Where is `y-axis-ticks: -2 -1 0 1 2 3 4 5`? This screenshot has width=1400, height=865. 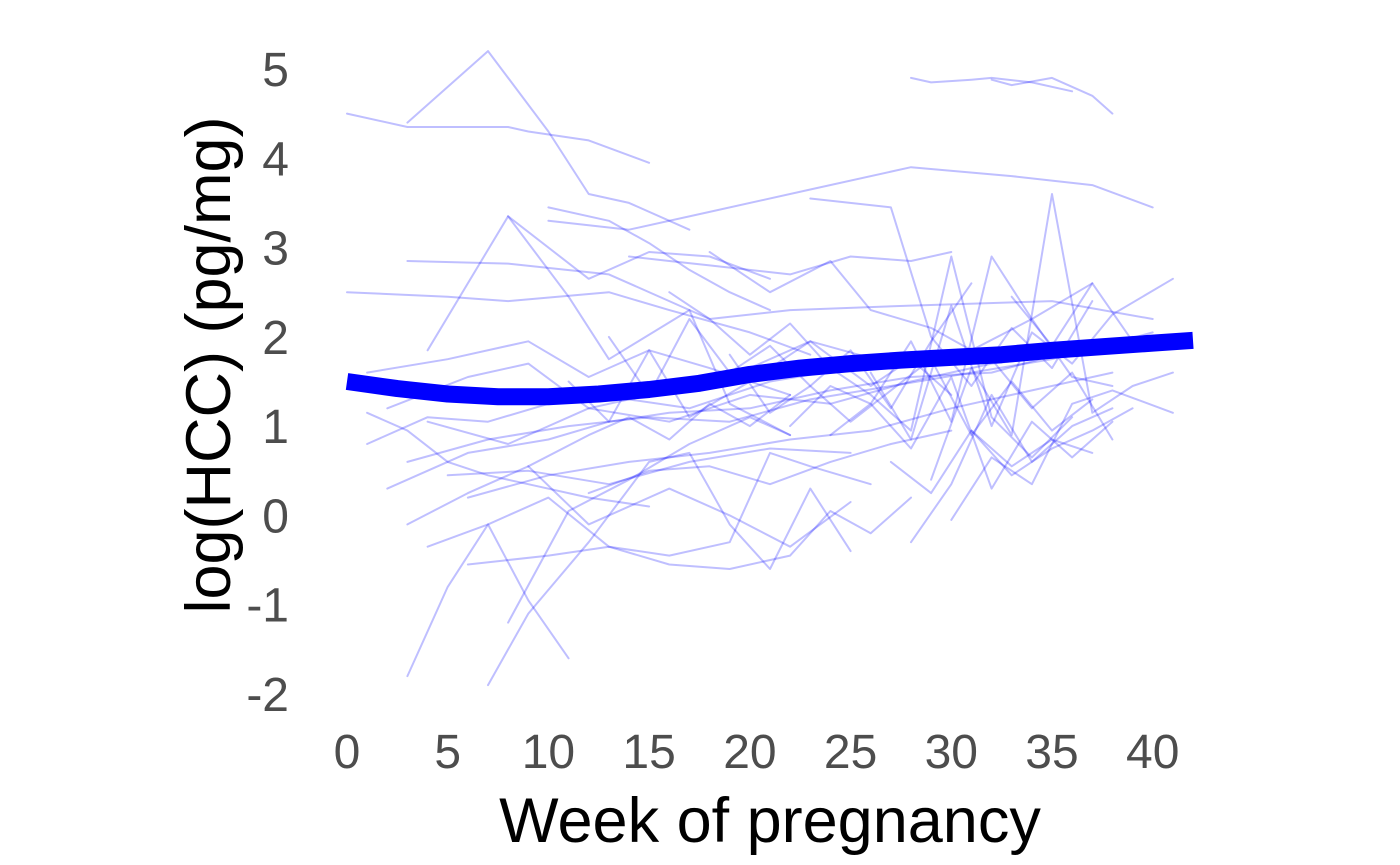 y-axis-ticks: -2 -1 0 1 2 3 4 5 is located at coordinates (267, 383).